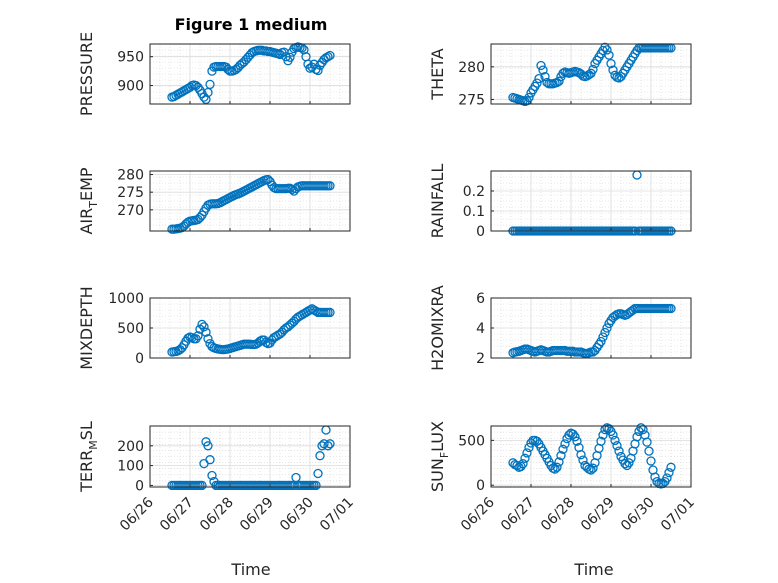  Describe the element at coordinates (88, 457) in the screenshot. I see `y-axis-label: TERRMSL` at that location.